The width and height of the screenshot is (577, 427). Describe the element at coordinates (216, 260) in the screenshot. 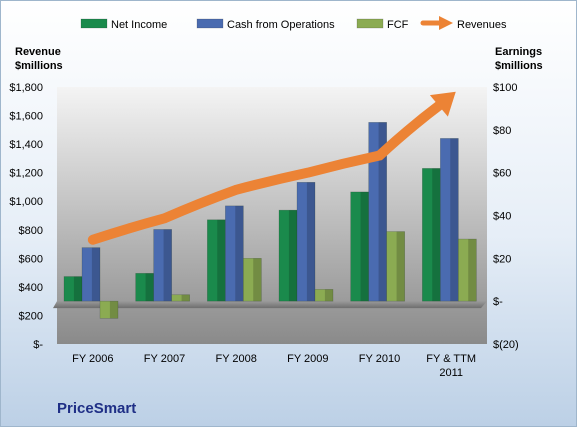

I see `bar-net-income-fy-2008` at that location.